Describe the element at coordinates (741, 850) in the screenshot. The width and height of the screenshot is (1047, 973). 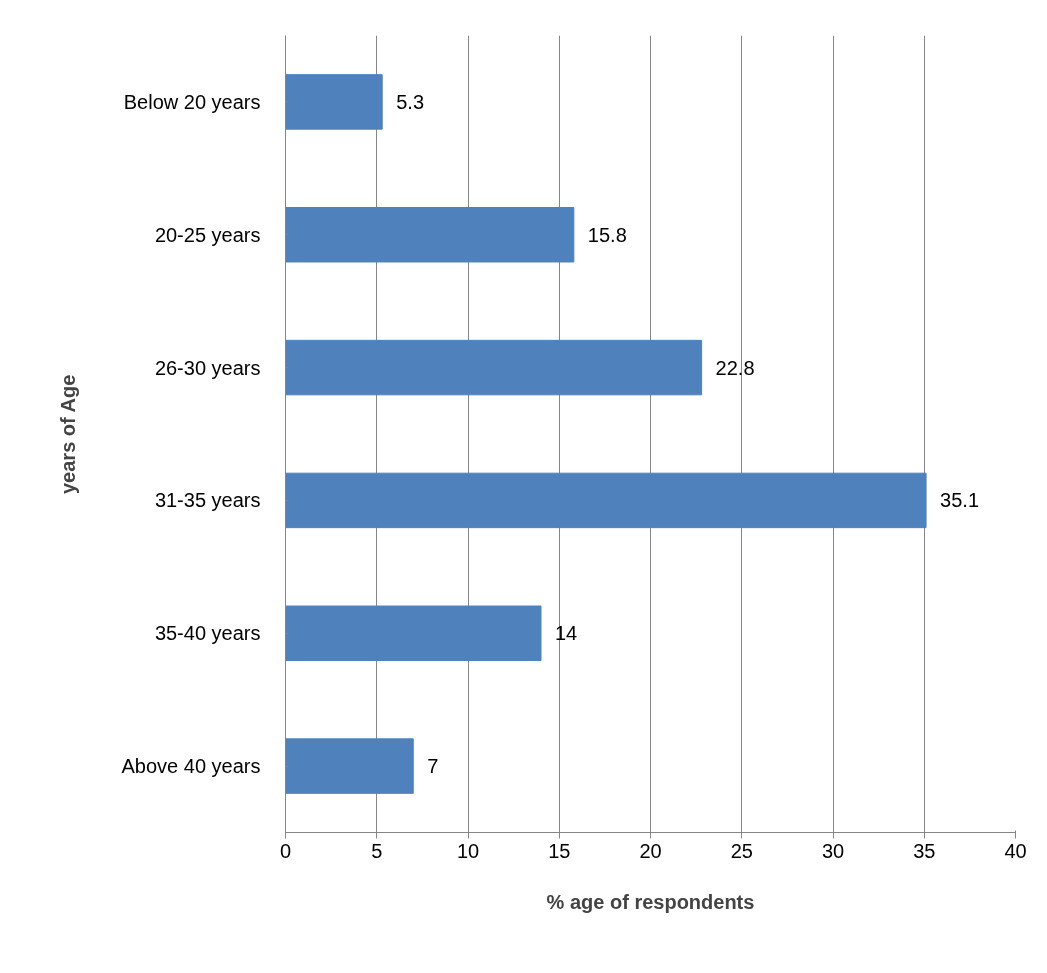
I see `x-tick-label: 25` at that location.